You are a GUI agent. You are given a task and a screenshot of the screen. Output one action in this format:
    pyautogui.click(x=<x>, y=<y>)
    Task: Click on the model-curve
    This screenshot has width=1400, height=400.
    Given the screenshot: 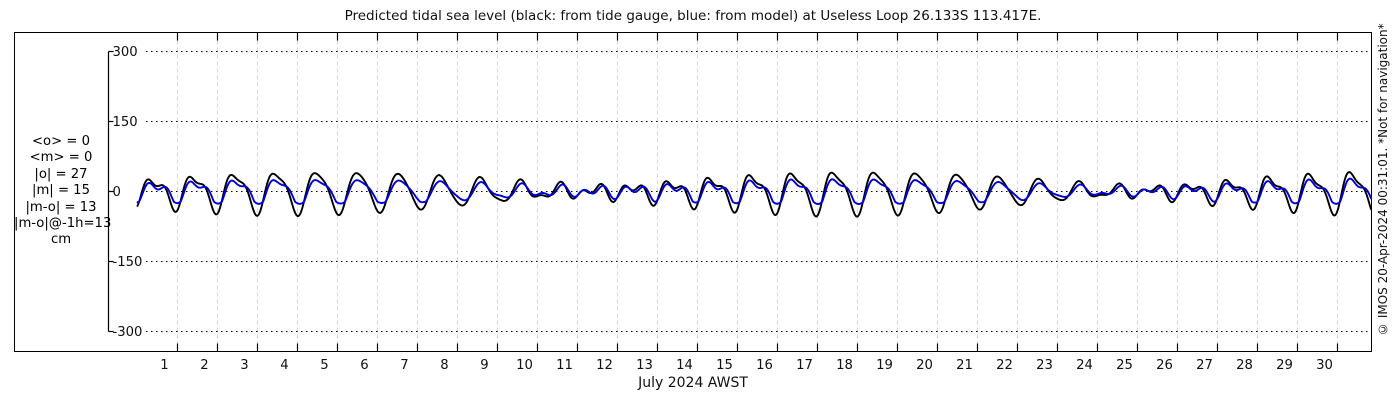 What is the action you would take?
    pyautogui.click(x=754, y=191)
    